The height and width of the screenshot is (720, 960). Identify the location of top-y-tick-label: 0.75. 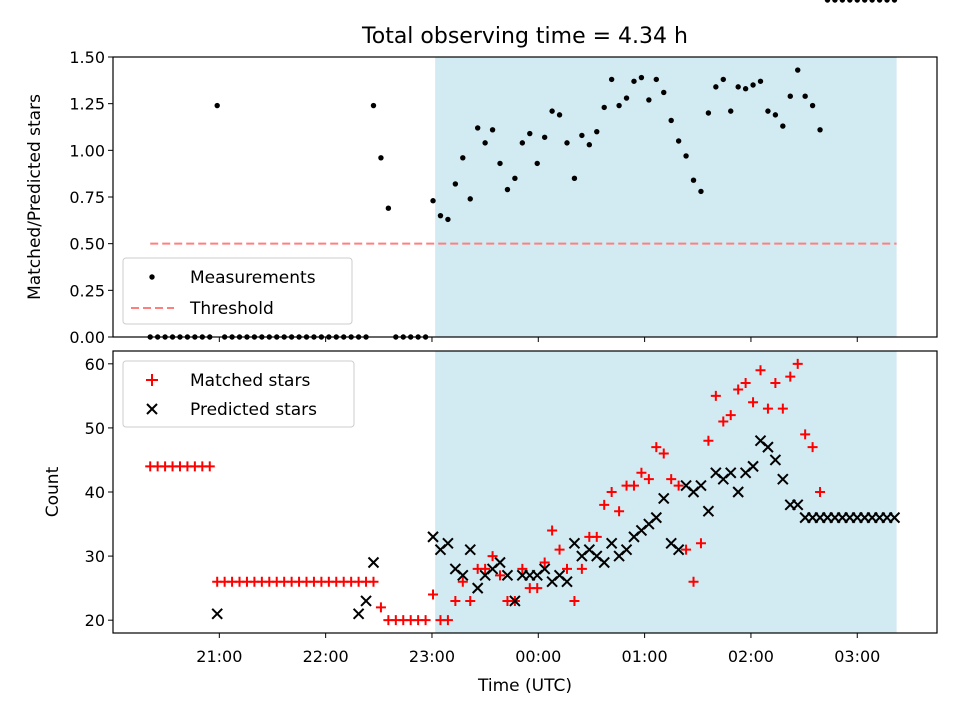
(87, 197).